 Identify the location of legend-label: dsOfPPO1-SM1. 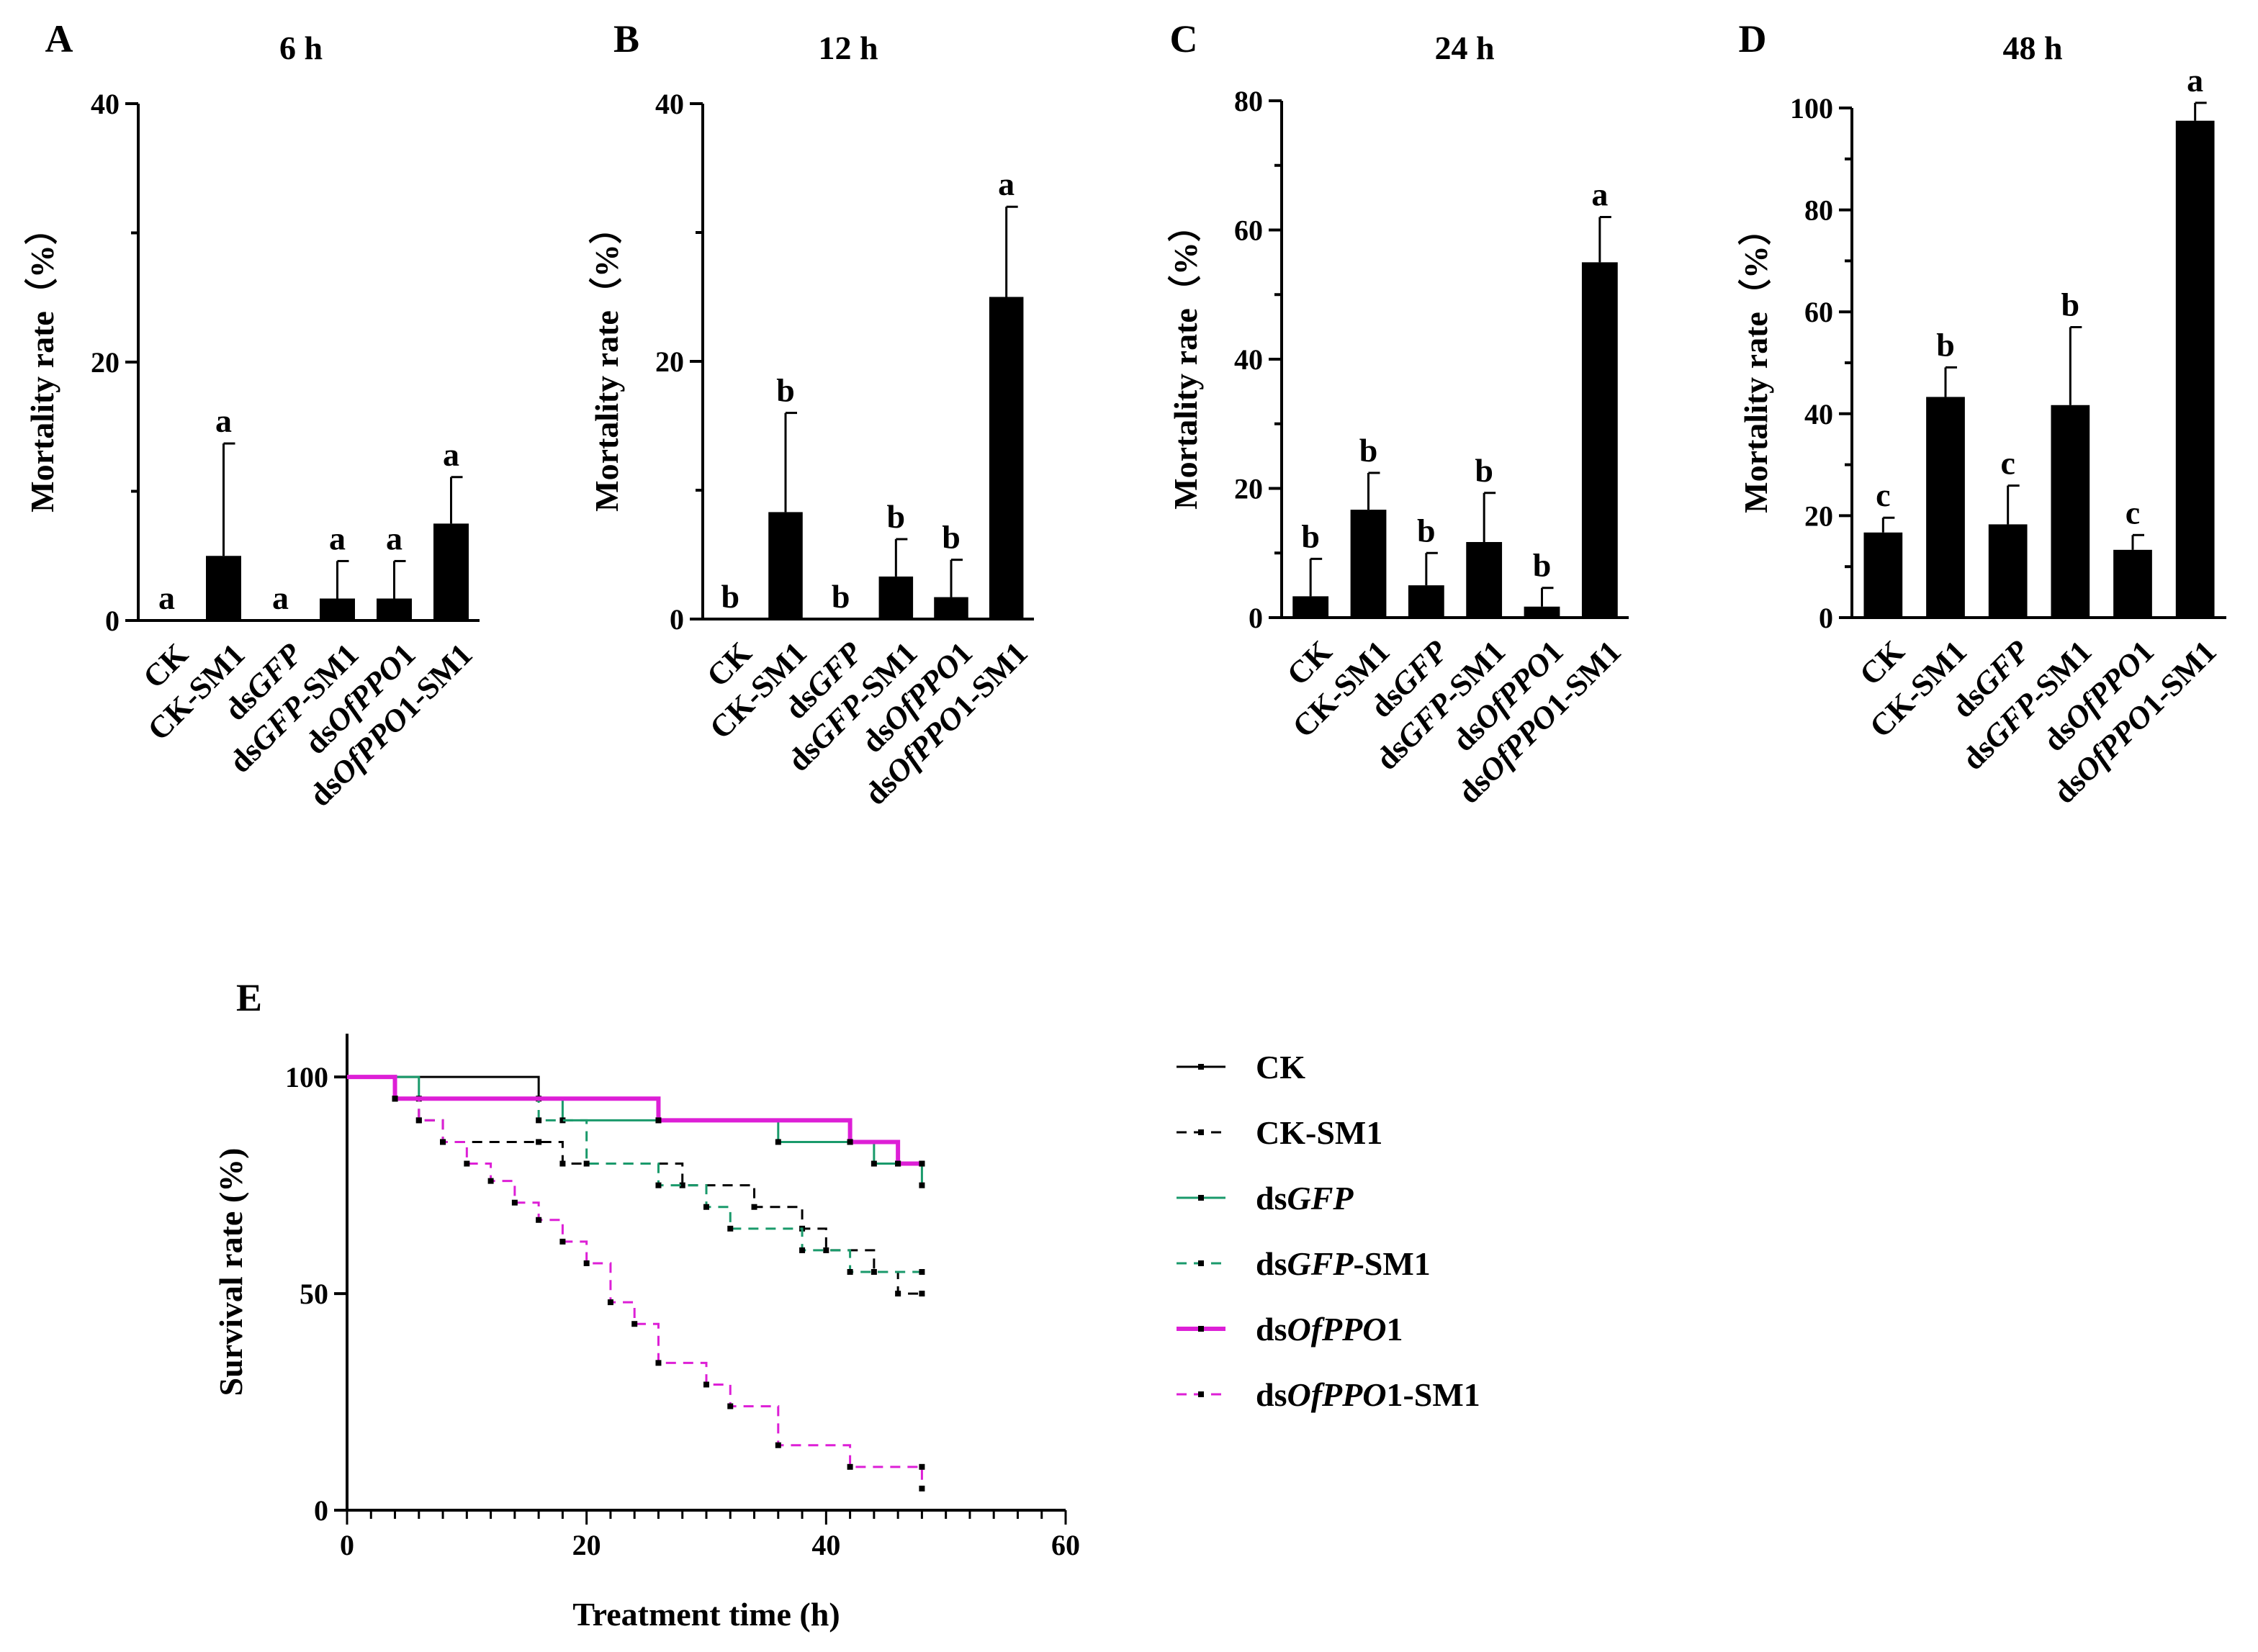
(1368, 1394).